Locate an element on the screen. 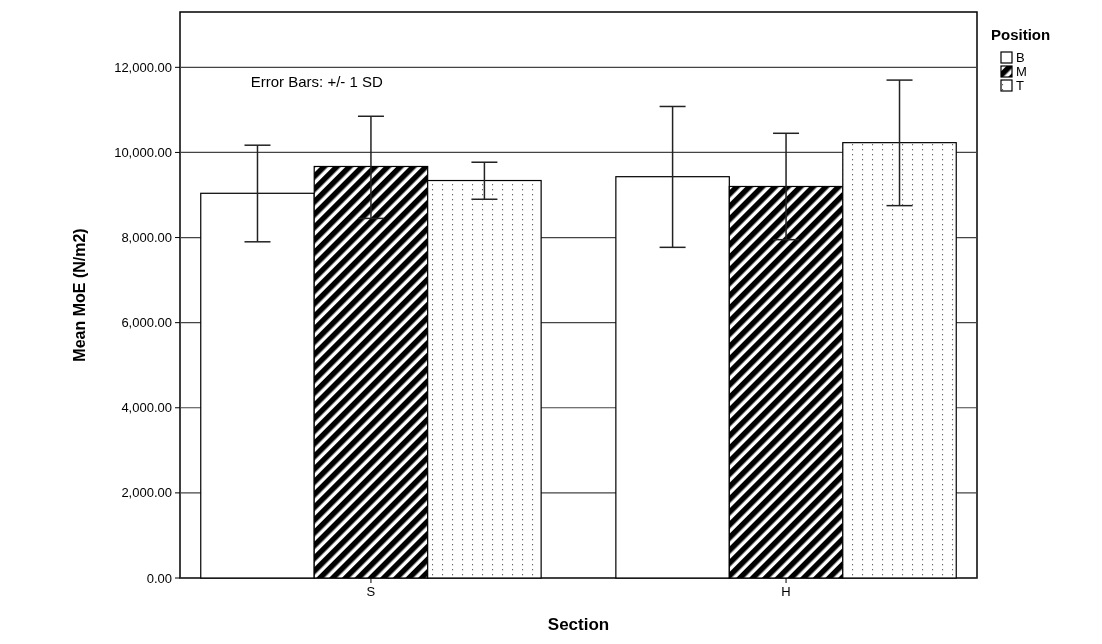 This screenshot has width=1102, height=644. y-tick-label: 2,000.00 is located at coordinates (146, 493).